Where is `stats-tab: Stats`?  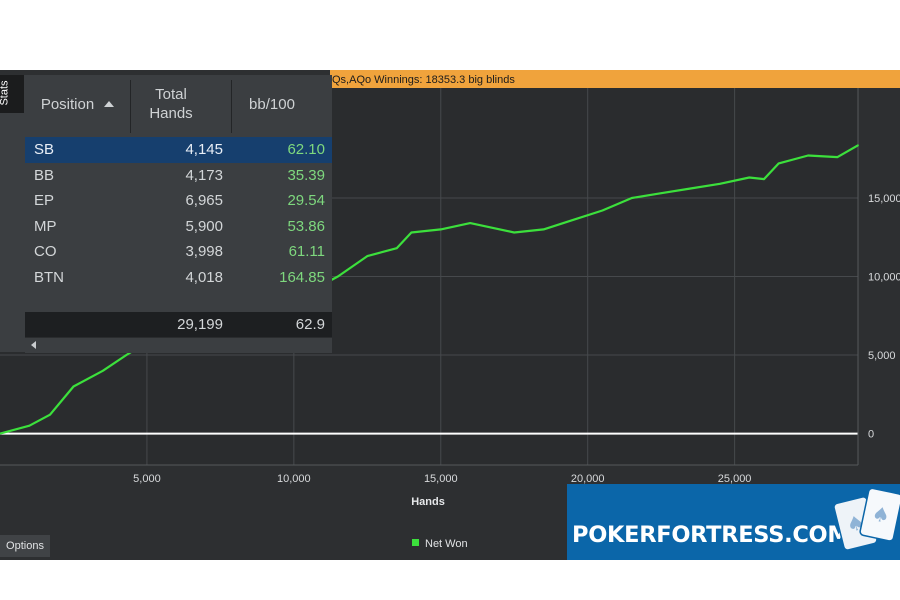 stats-tab: Stats is located at coordinates (12, 94).